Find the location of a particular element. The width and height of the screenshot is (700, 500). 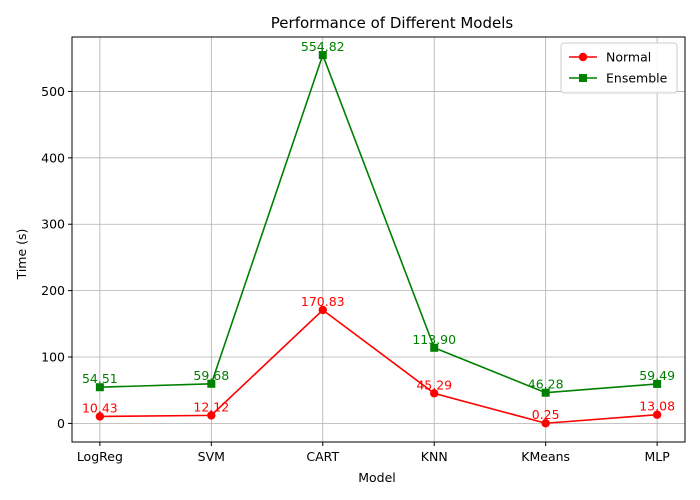

data-label-normal: 12.12 is located at coordinates (211, 406).